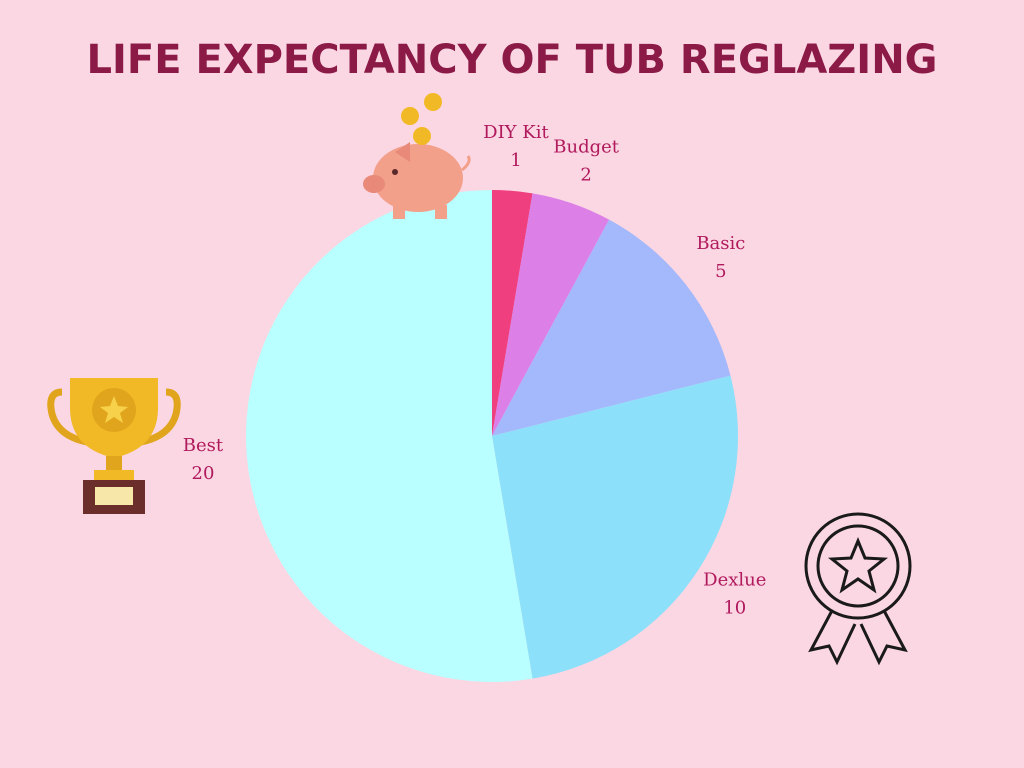 The width and height of the screenshot is (1024, 768). I want to click on slice-label: Dexlue, so click(734, 580).